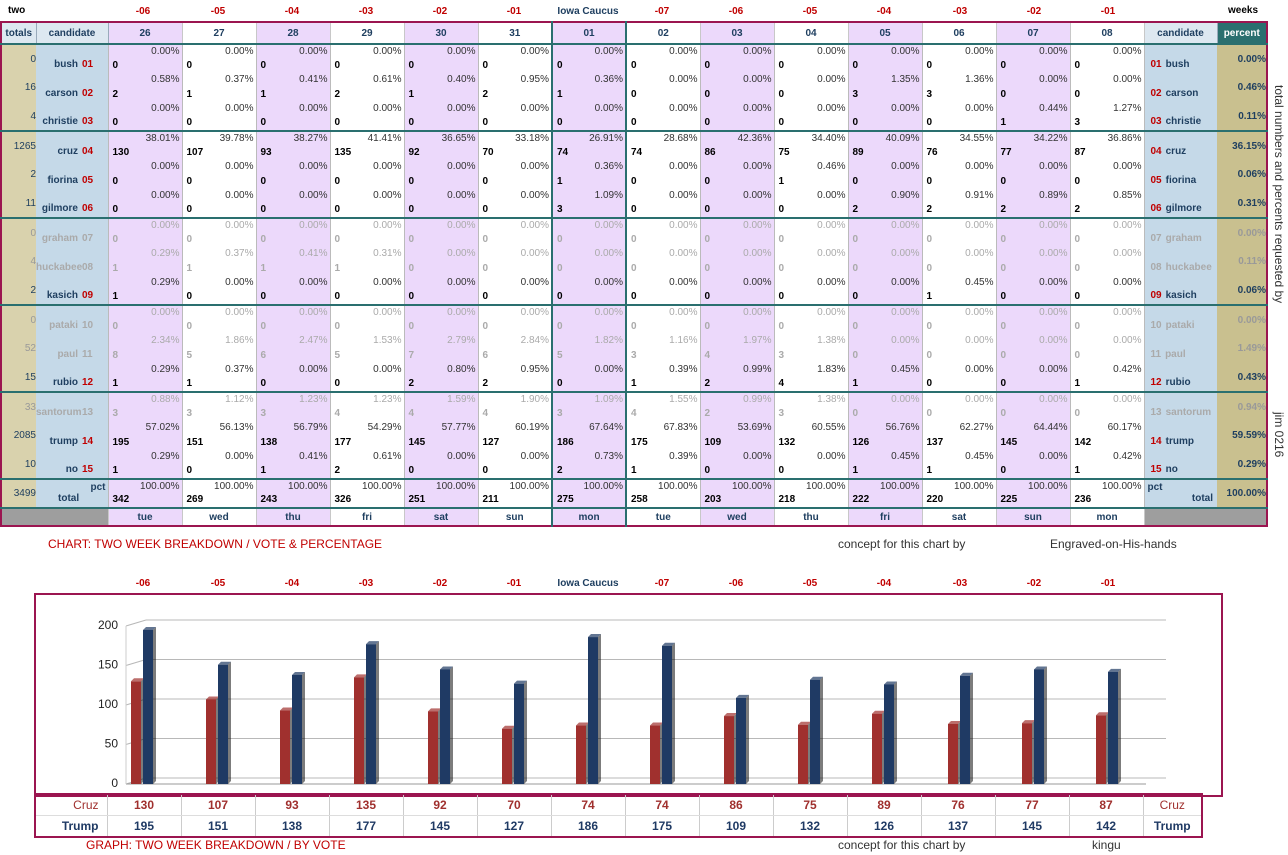 The width and height of the screenshot is (1288, 855). Describe the element at coordinates (1242, 116) in the screenshot. I see `candidate-percent: 0.11%` at that location.